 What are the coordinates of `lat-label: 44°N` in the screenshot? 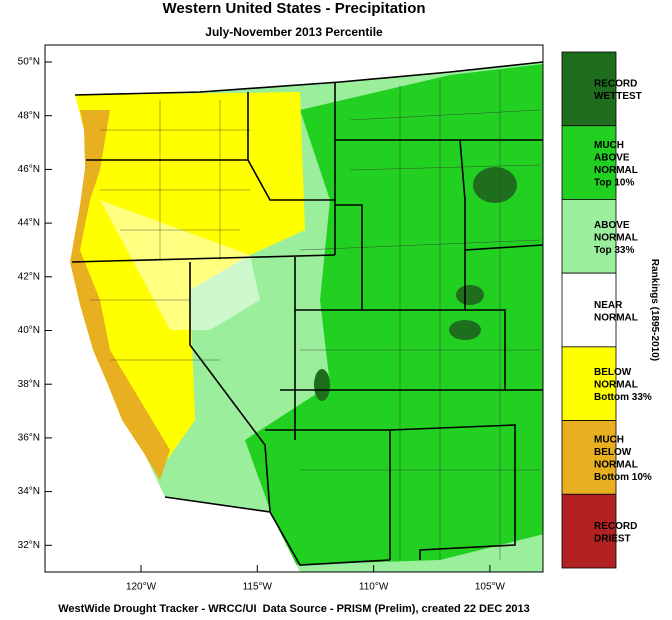 It's located at (29, 223).